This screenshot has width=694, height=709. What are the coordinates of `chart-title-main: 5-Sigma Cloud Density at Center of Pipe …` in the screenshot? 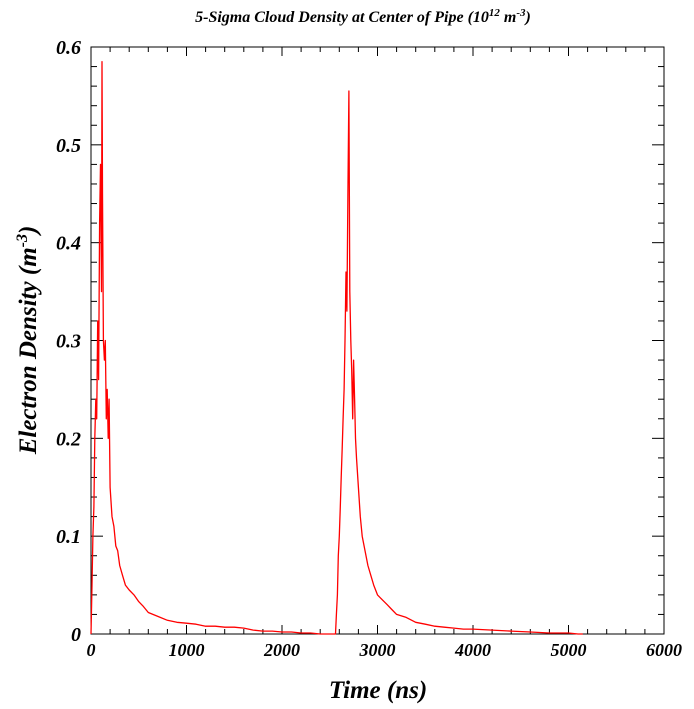 It's located at (342, 17).